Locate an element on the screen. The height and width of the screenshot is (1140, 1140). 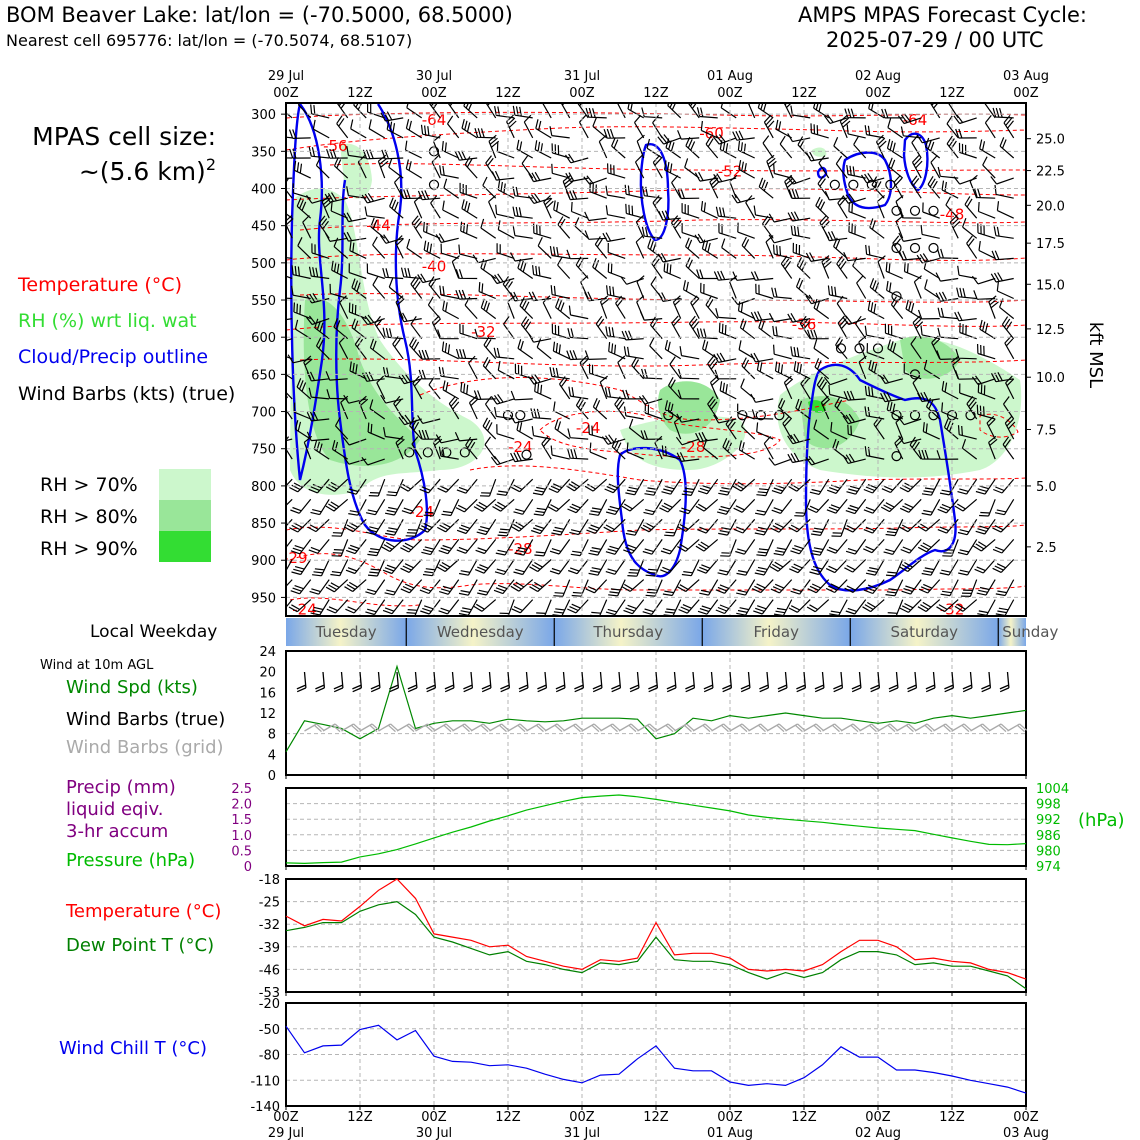
wind-chill-tick-label: -110 is located at coordinates (265, 1081).